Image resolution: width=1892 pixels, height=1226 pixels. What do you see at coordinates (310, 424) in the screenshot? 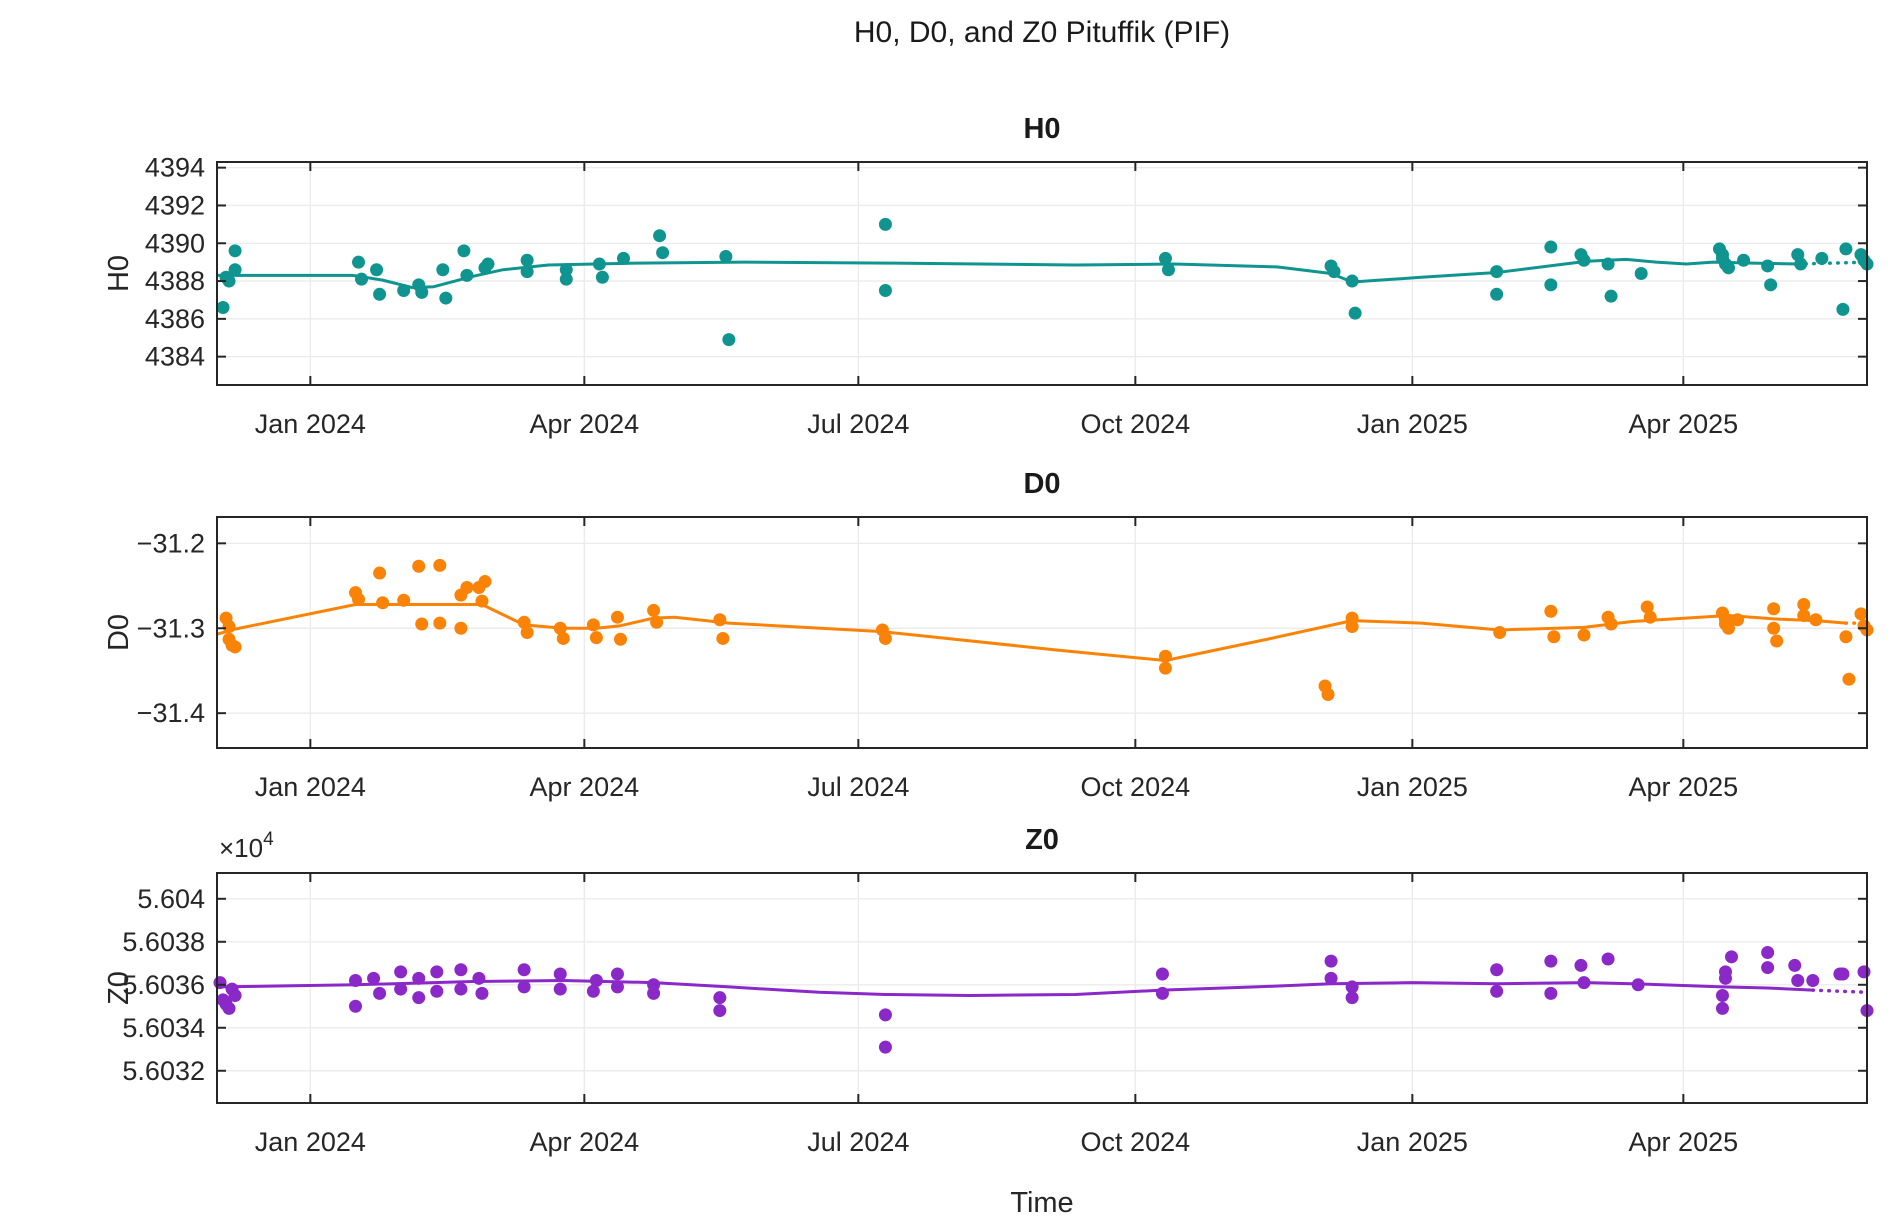
I see `x-tick-label: Jan 2024` at bounding box center [310, 424].